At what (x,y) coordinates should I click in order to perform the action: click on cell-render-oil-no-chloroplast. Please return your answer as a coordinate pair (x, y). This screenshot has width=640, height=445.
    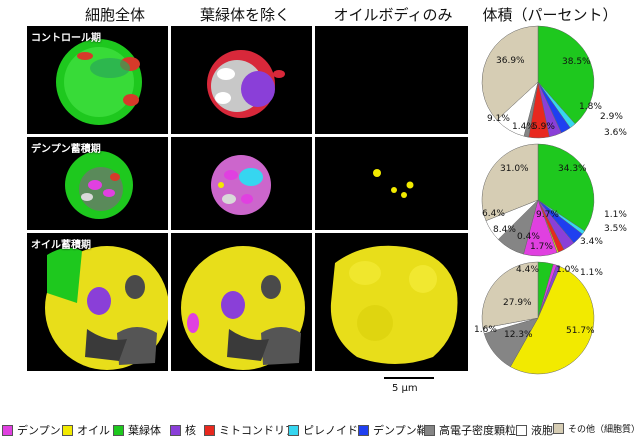
    Looking at the image, I should click on (243, 308).